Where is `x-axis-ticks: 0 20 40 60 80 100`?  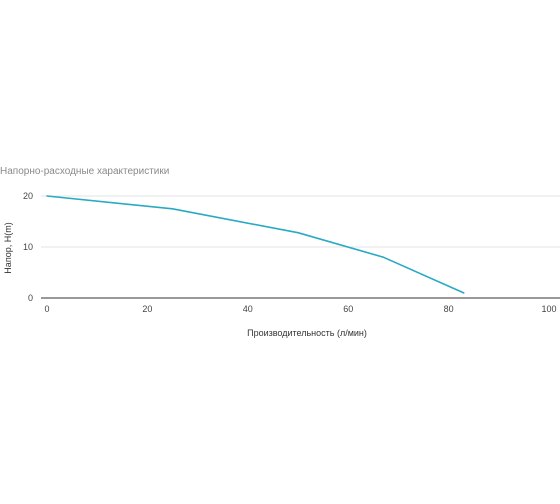
x-axis-ticks: 0 20 40 60 80 100 is located at coordinates (300, 309).